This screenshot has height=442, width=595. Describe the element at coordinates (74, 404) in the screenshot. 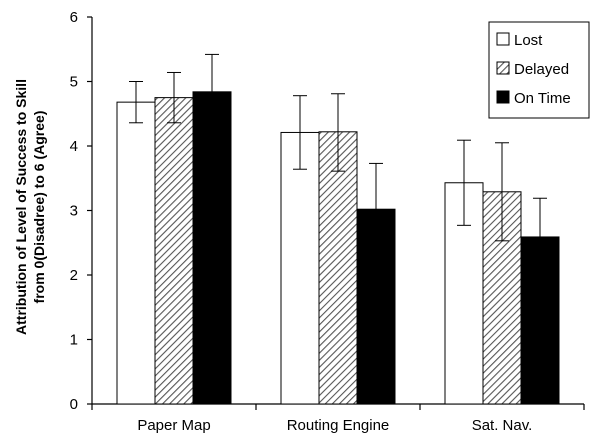

I see `y-tick-label: 0` at that location.